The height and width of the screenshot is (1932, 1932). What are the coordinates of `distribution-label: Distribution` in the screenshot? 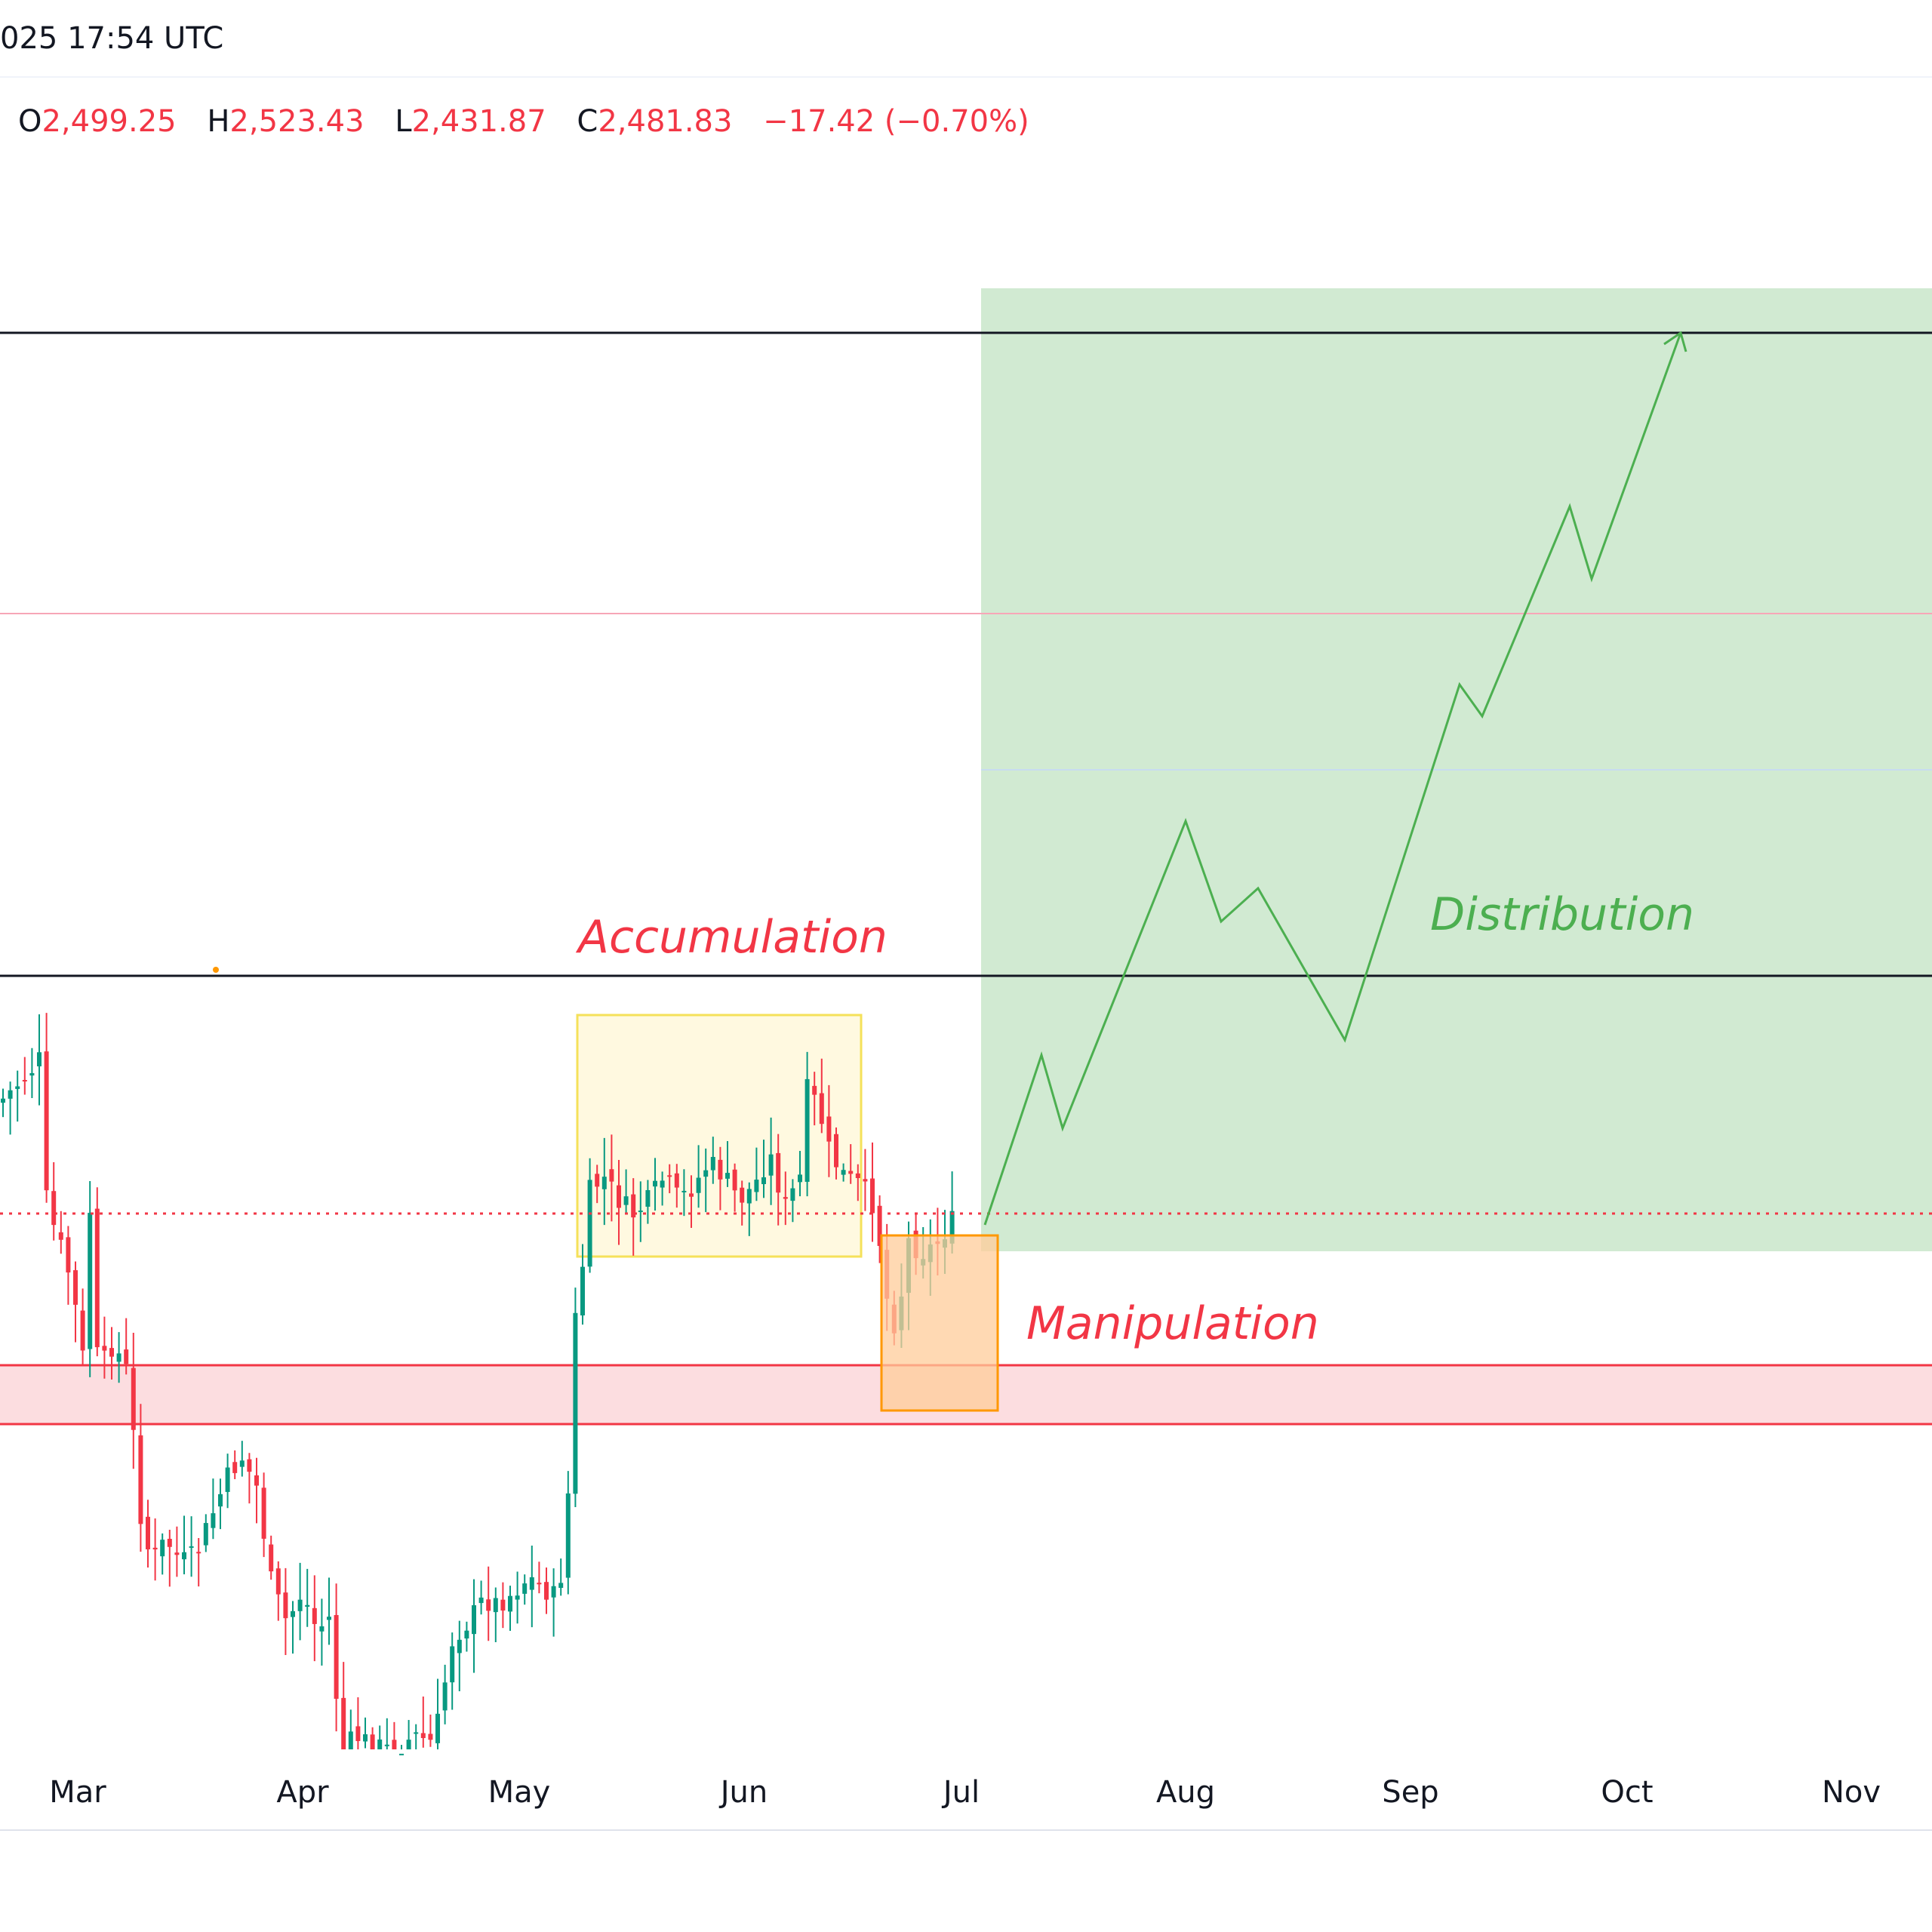 It's located at (1562, 914).